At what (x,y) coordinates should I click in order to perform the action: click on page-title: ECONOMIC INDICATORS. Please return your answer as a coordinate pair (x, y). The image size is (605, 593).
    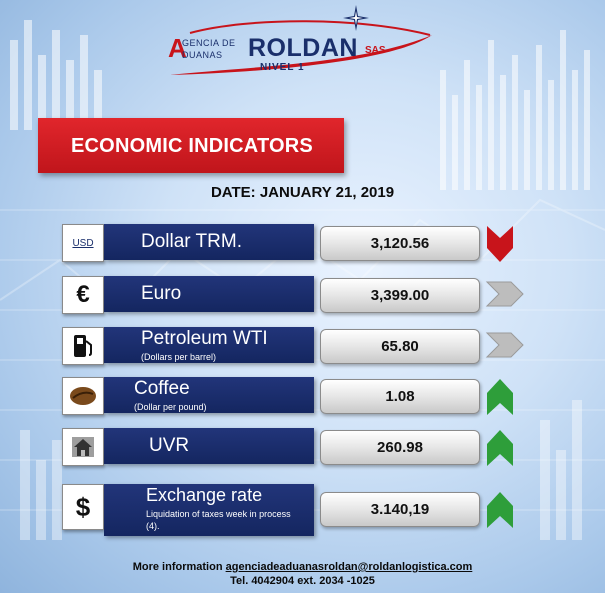
    Looking at the image, I should click on (192, 146).